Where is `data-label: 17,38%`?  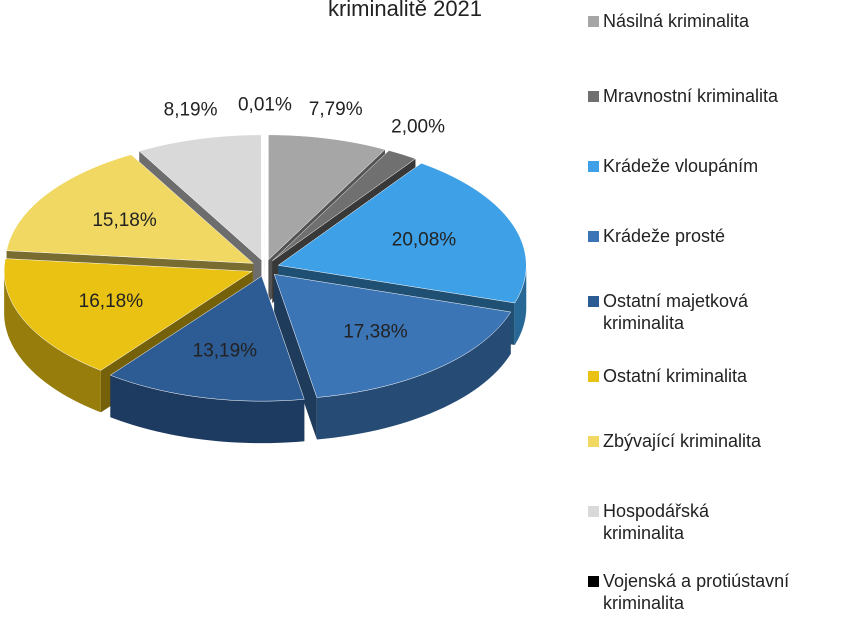
data-label: 17,38% is located at coordinates (375, 332).